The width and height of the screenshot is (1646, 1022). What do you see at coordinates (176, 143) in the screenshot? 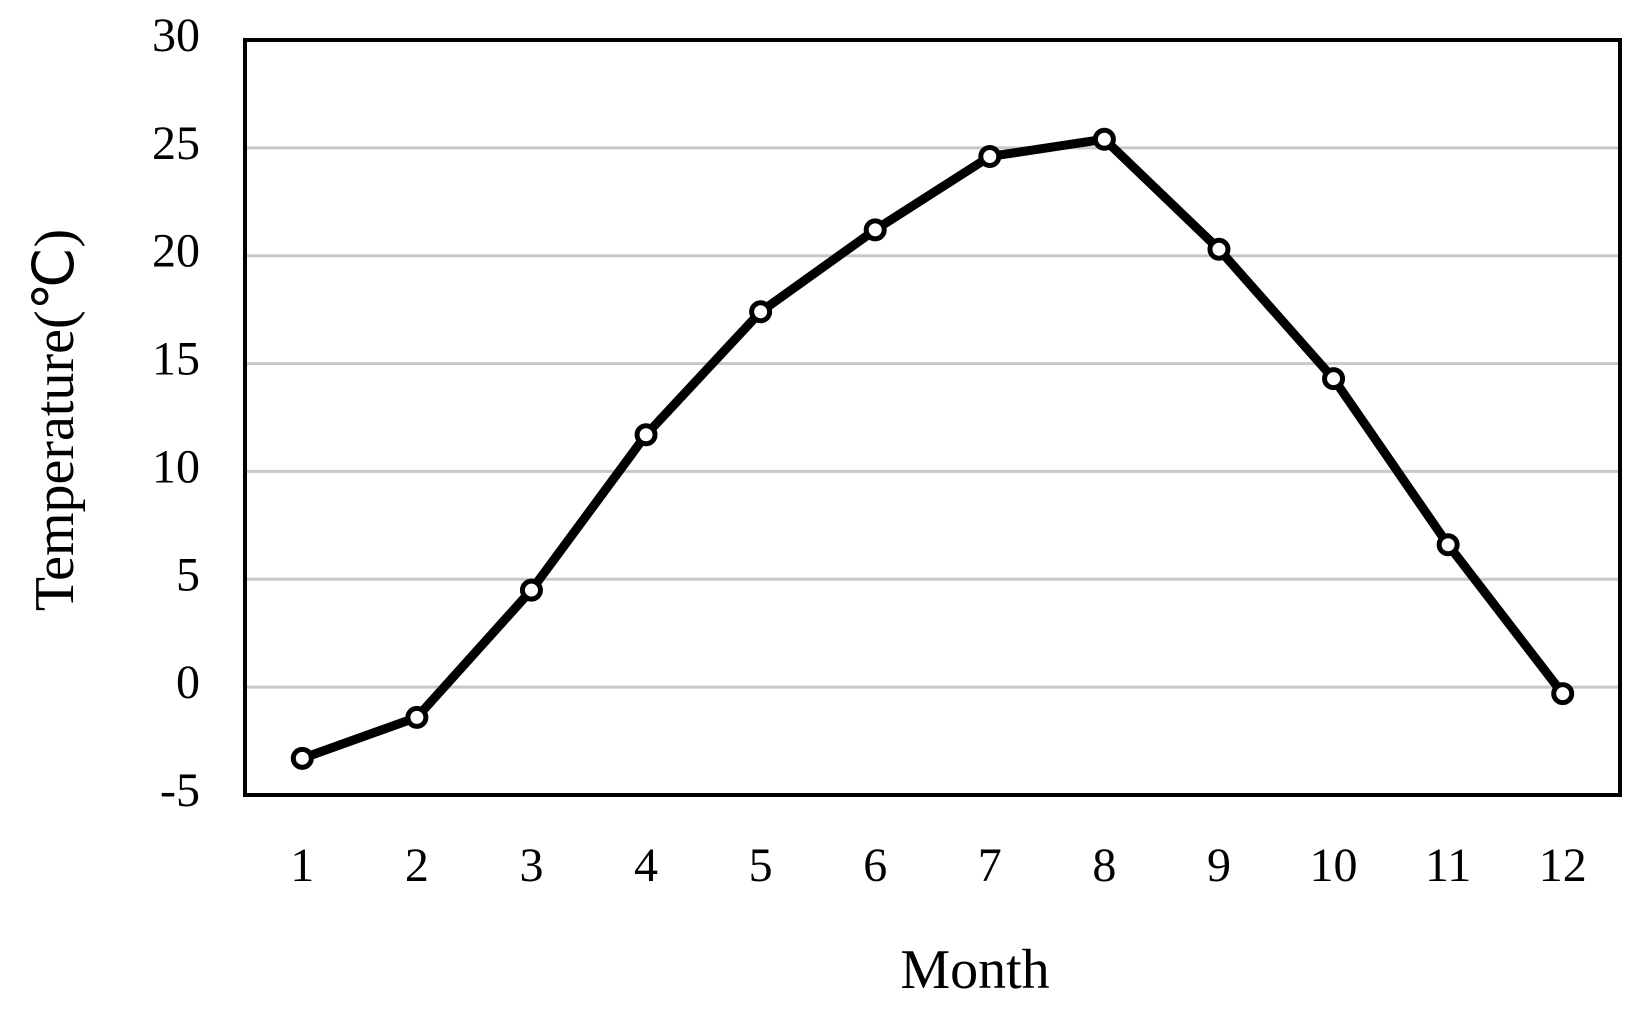
I see `y-tick-label: 25` at bounding box center [176, 143].